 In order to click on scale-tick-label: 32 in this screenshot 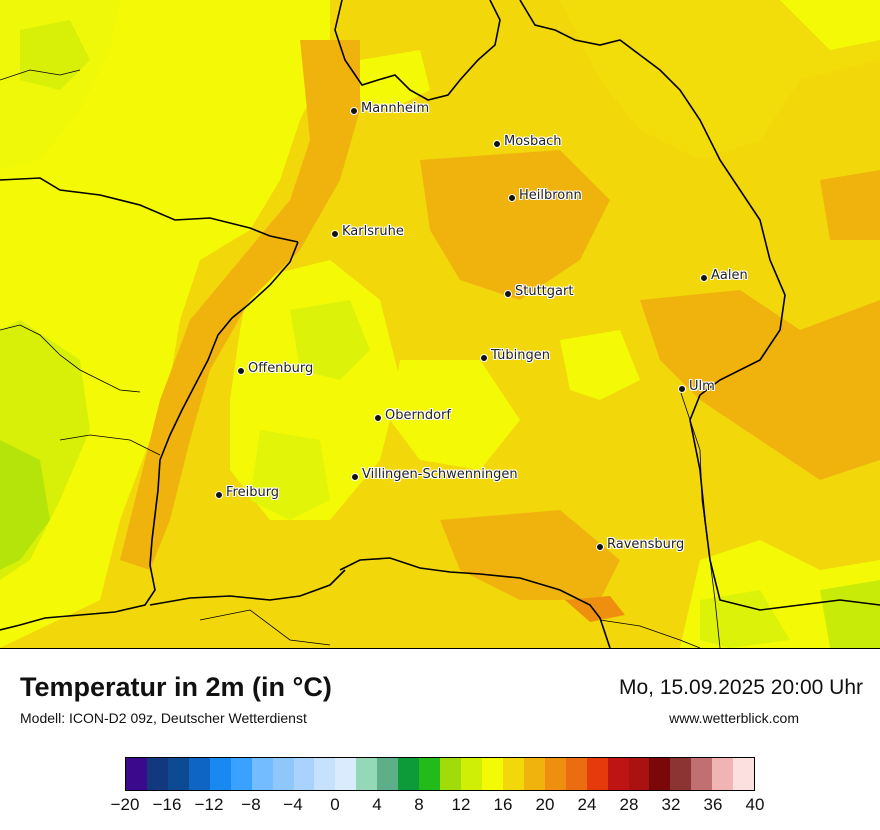, I will do `click(671, 804)`.